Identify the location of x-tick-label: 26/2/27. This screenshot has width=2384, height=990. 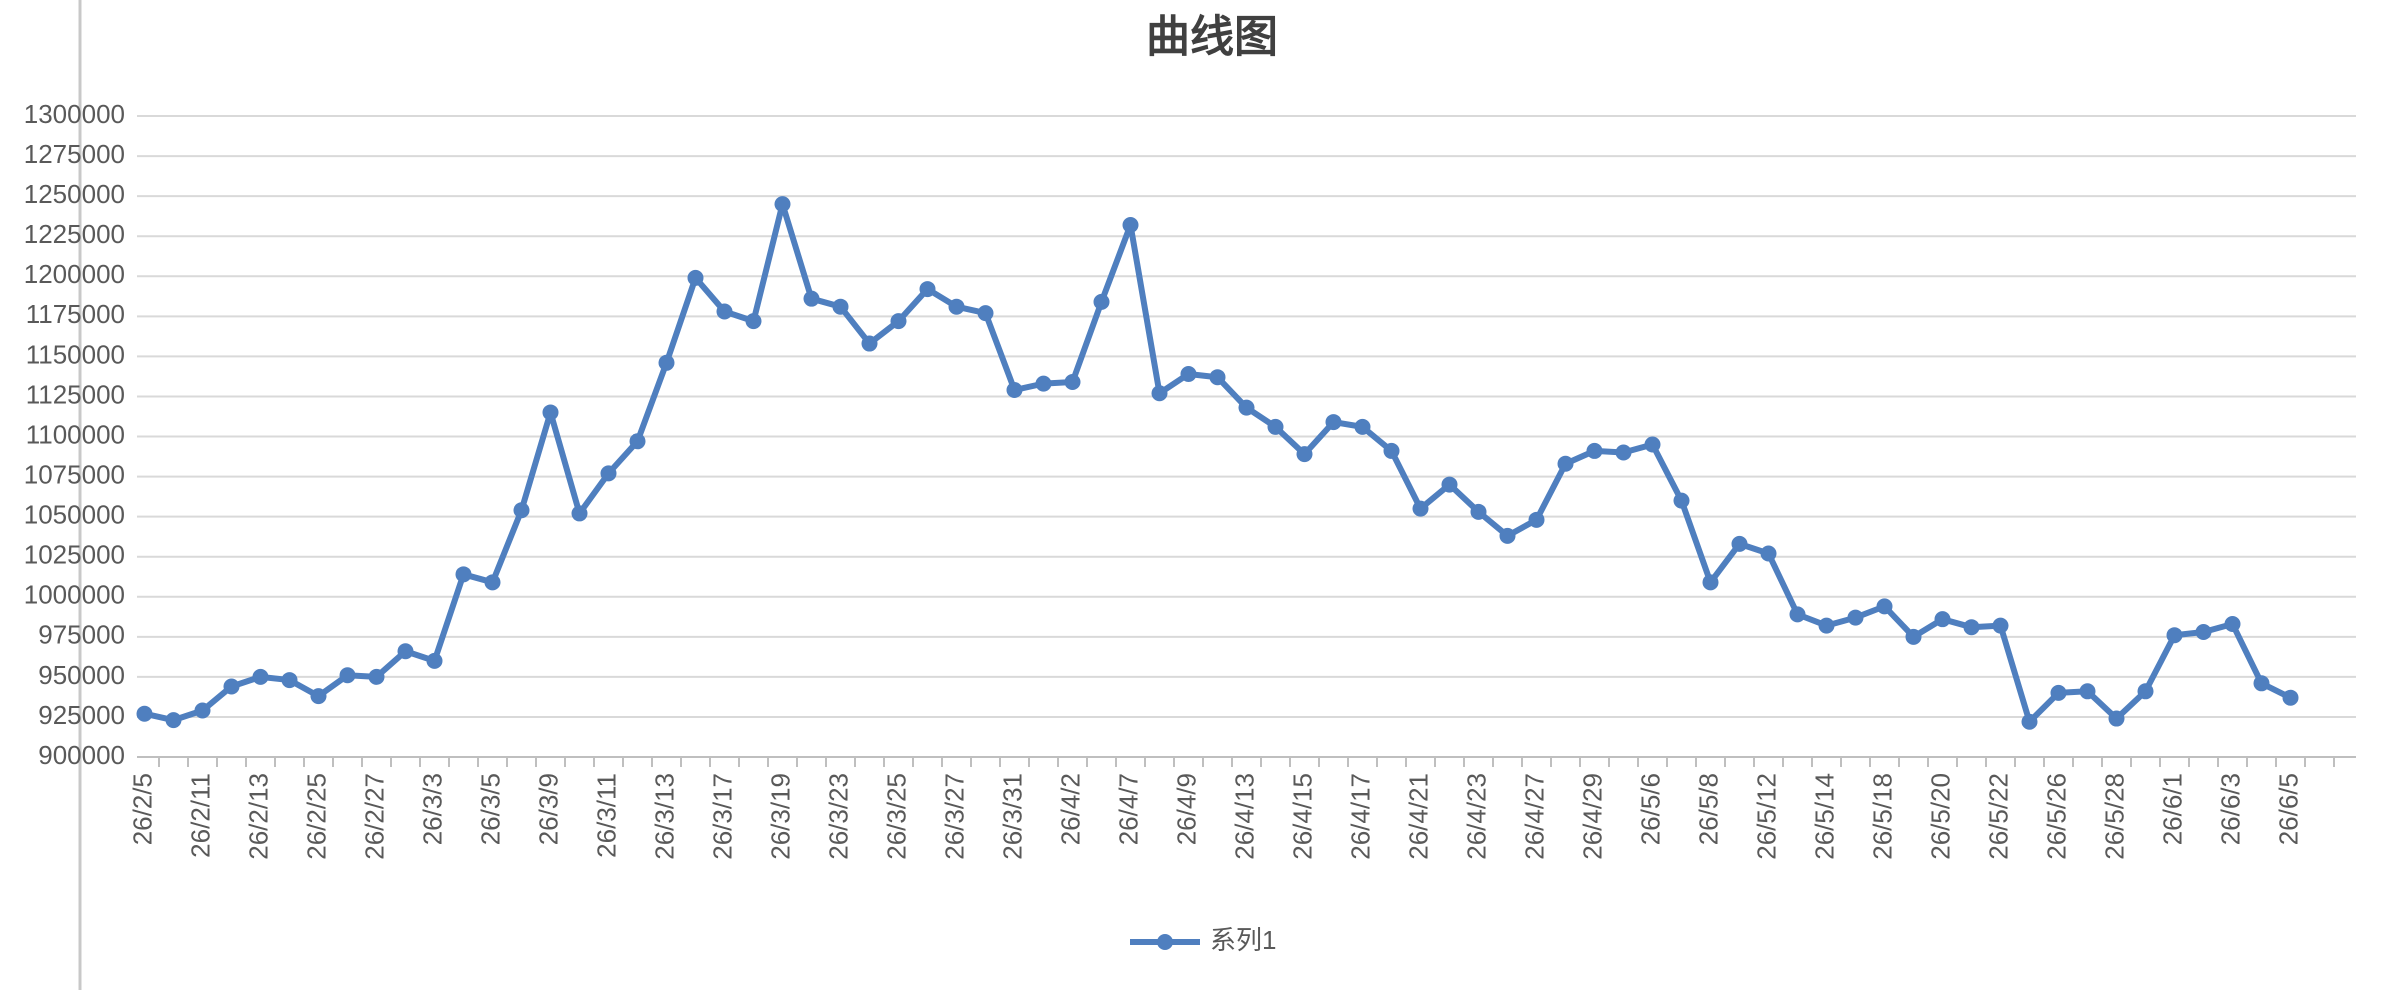
(374, 816).